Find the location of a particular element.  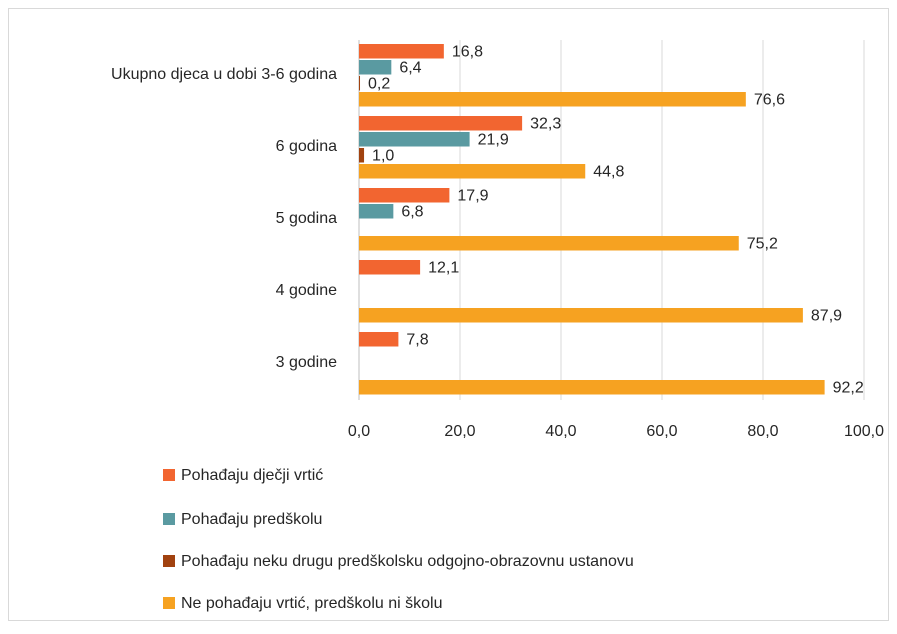

value-label: 44,8 is located at coordinates (608, 171).